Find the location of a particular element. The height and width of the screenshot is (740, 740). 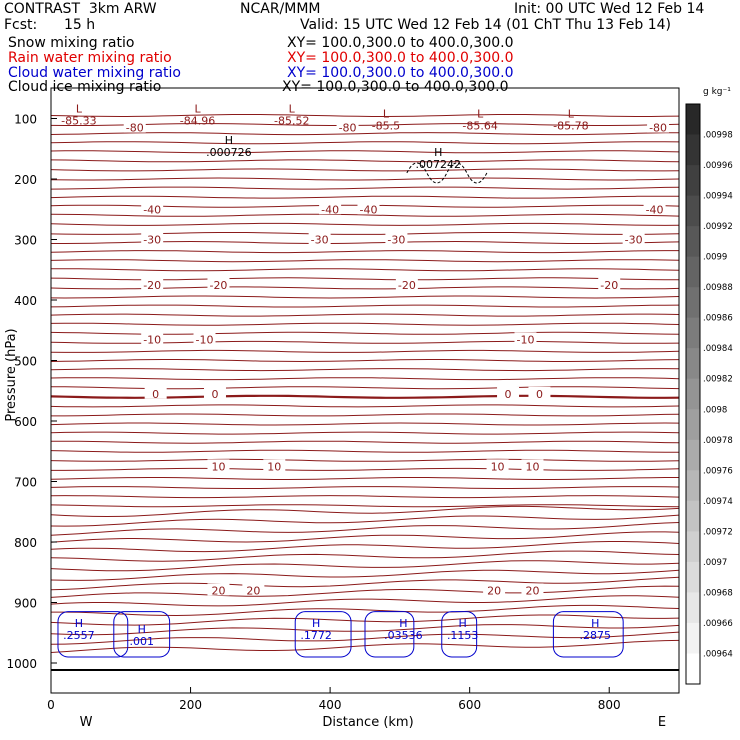

colorbar-tick-label: .00966 is located at coordinates (718, 624).